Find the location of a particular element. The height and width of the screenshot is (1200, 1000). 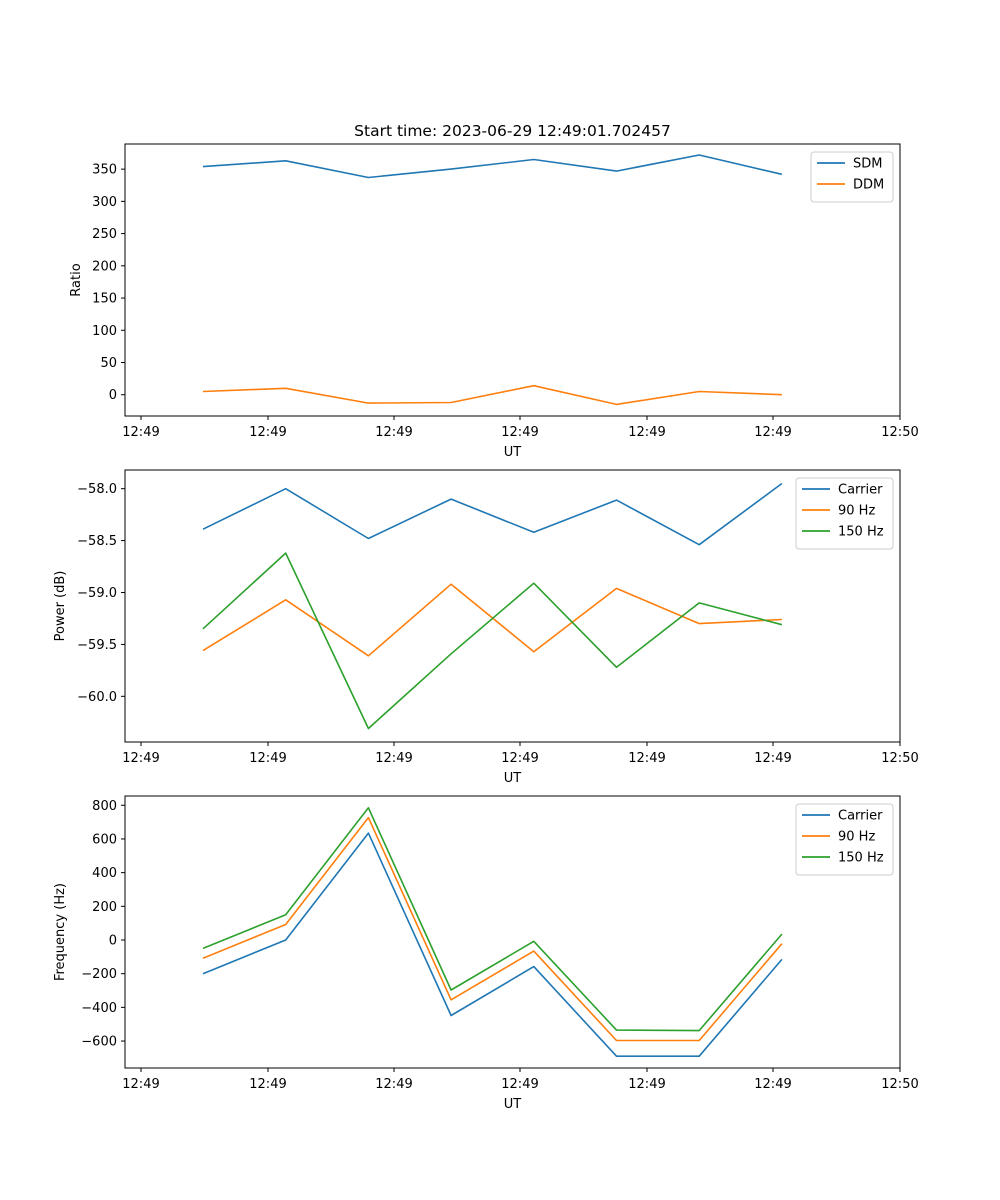

y-axis-label: Frequency (Hz) is located at coordinates (60, 932).